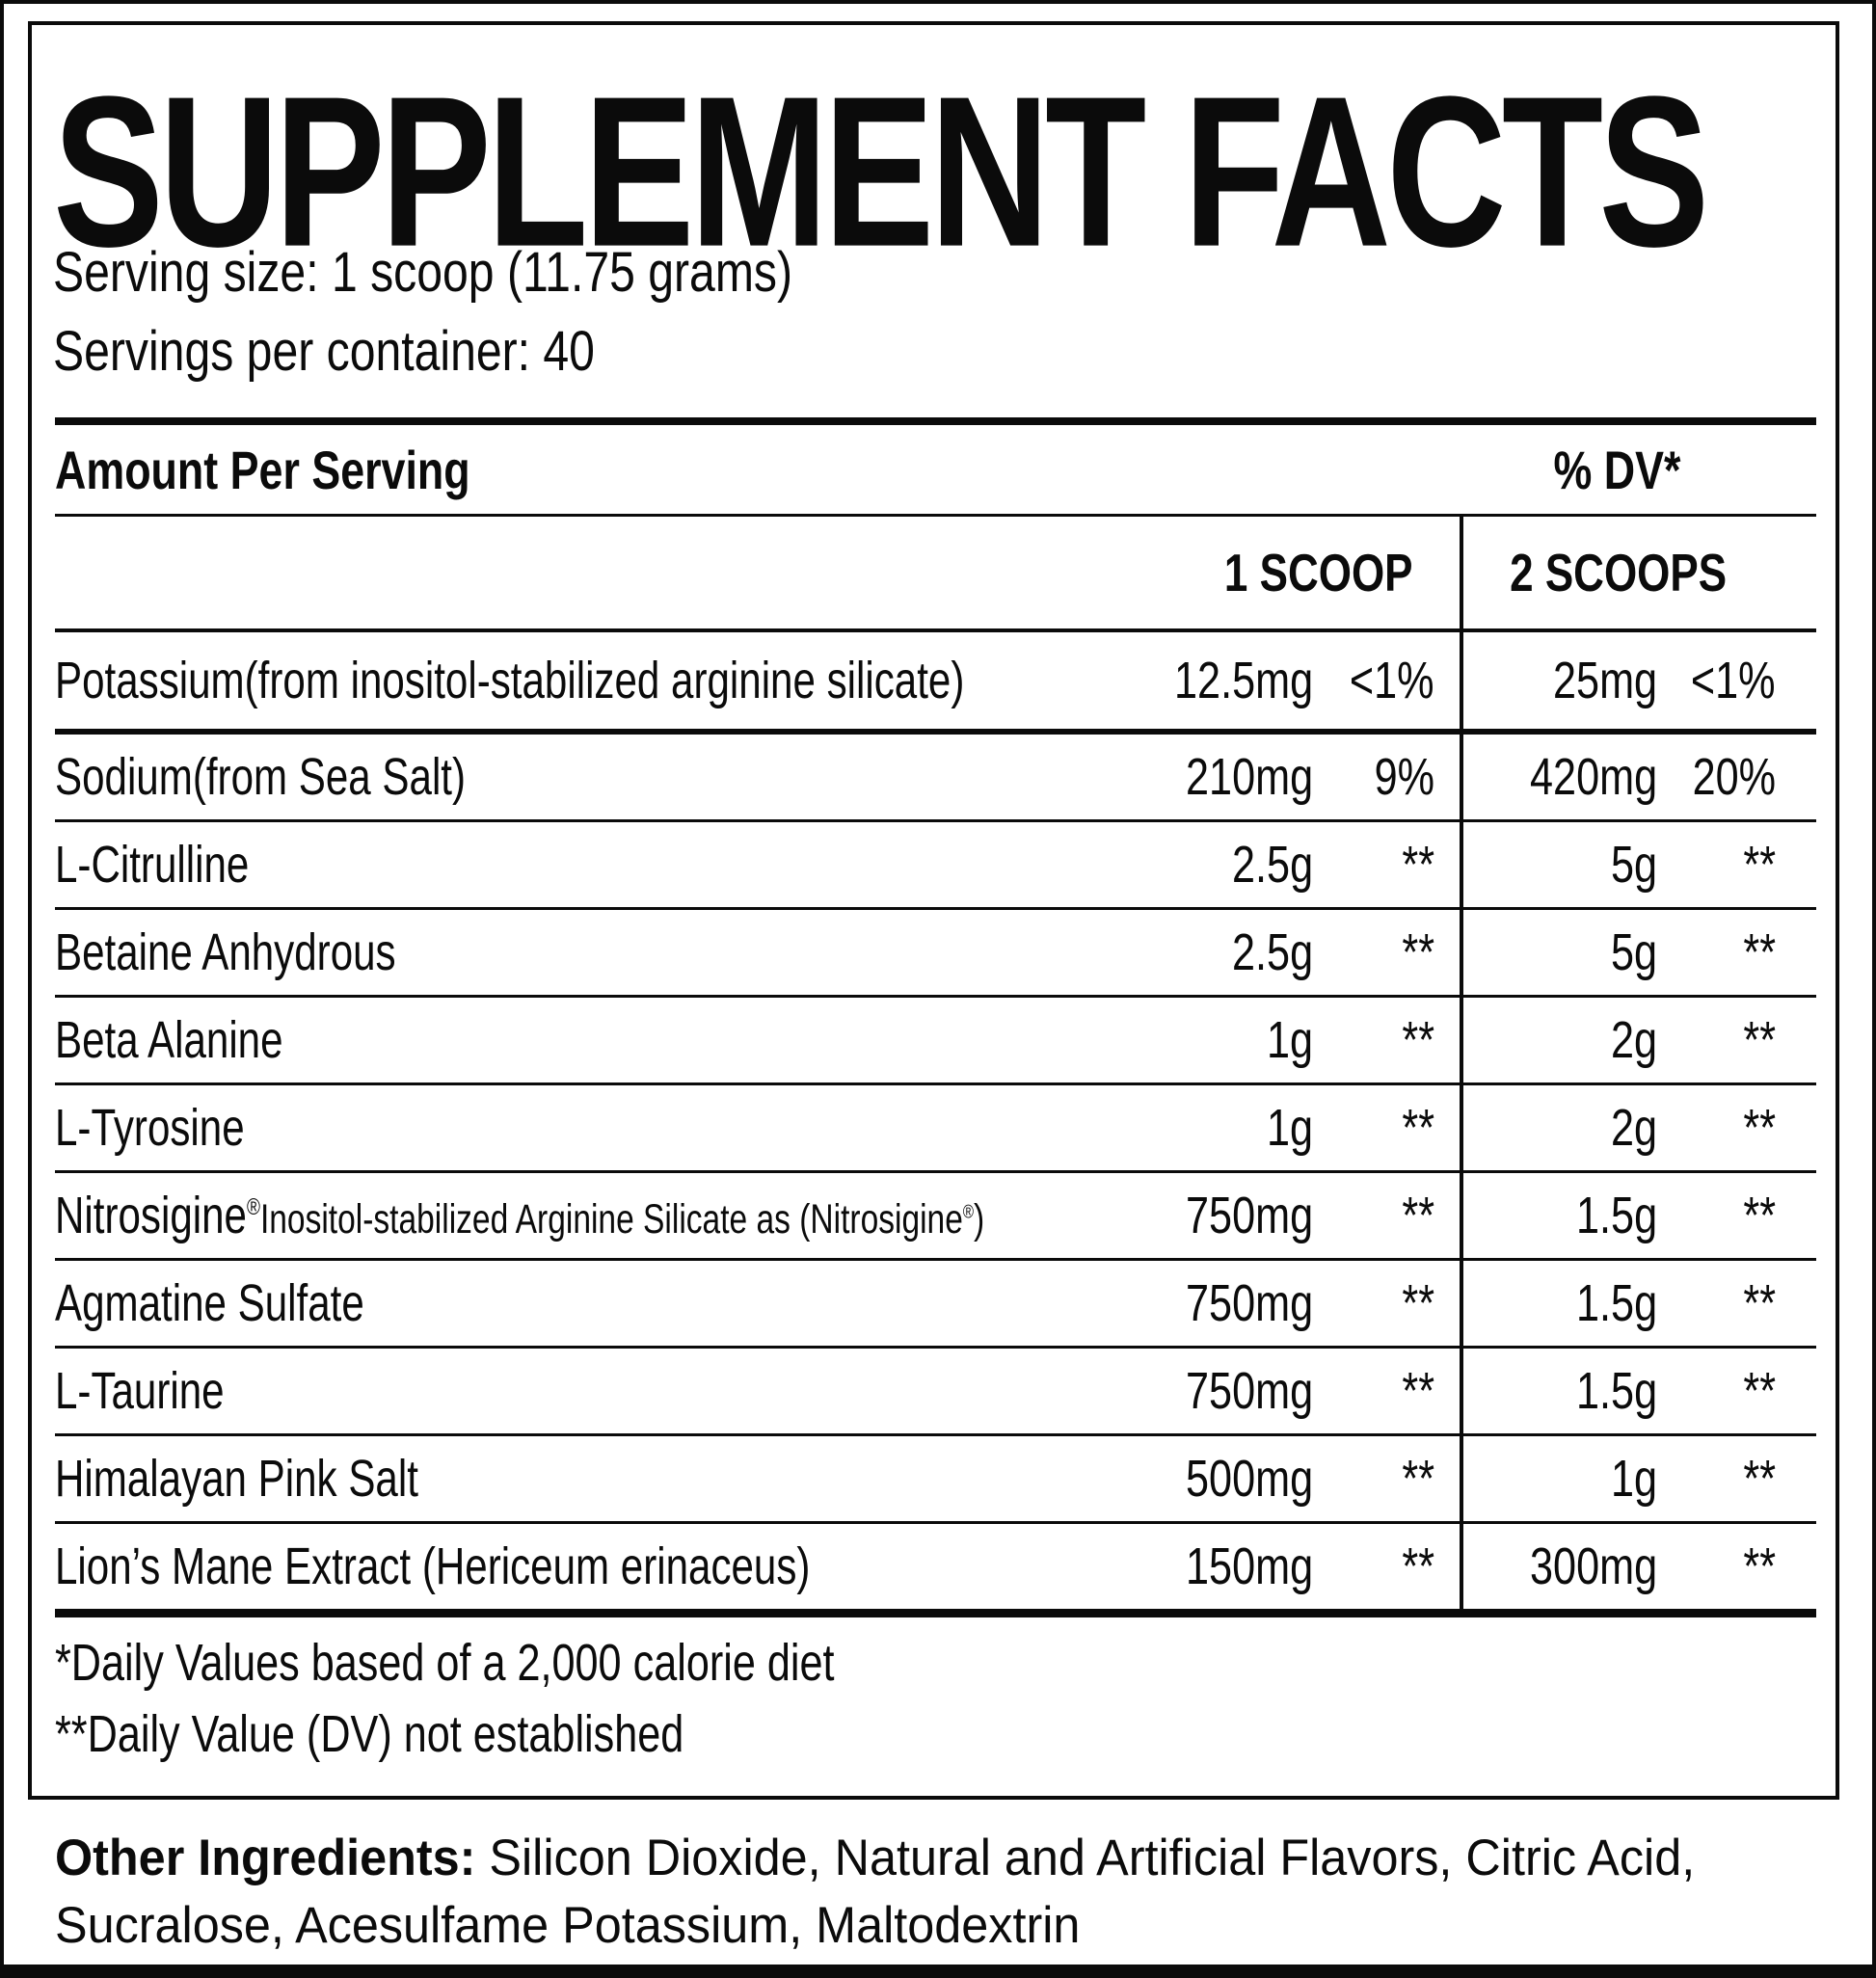 This screenshot has width=1876, height=1978. What do you see at coordinates (261, 777) in the screenshot?
I see `ingredient-name: Sodium(from Sea Salt)` at bounding box center [261, 777].